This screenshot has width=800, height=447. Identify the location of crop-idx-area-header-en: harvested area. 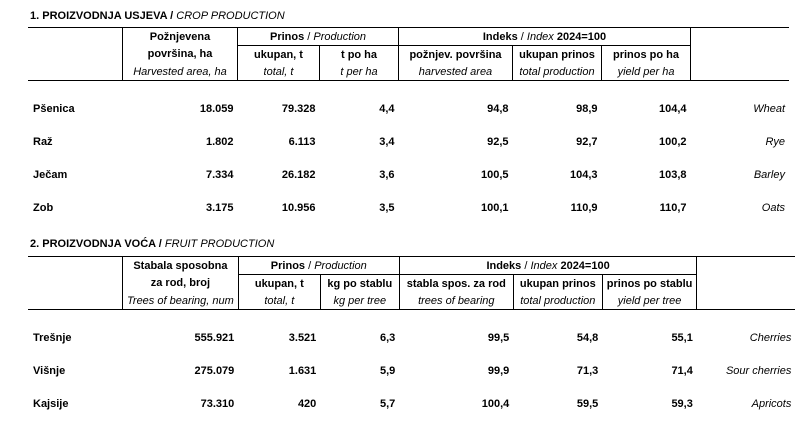
(455, 72).